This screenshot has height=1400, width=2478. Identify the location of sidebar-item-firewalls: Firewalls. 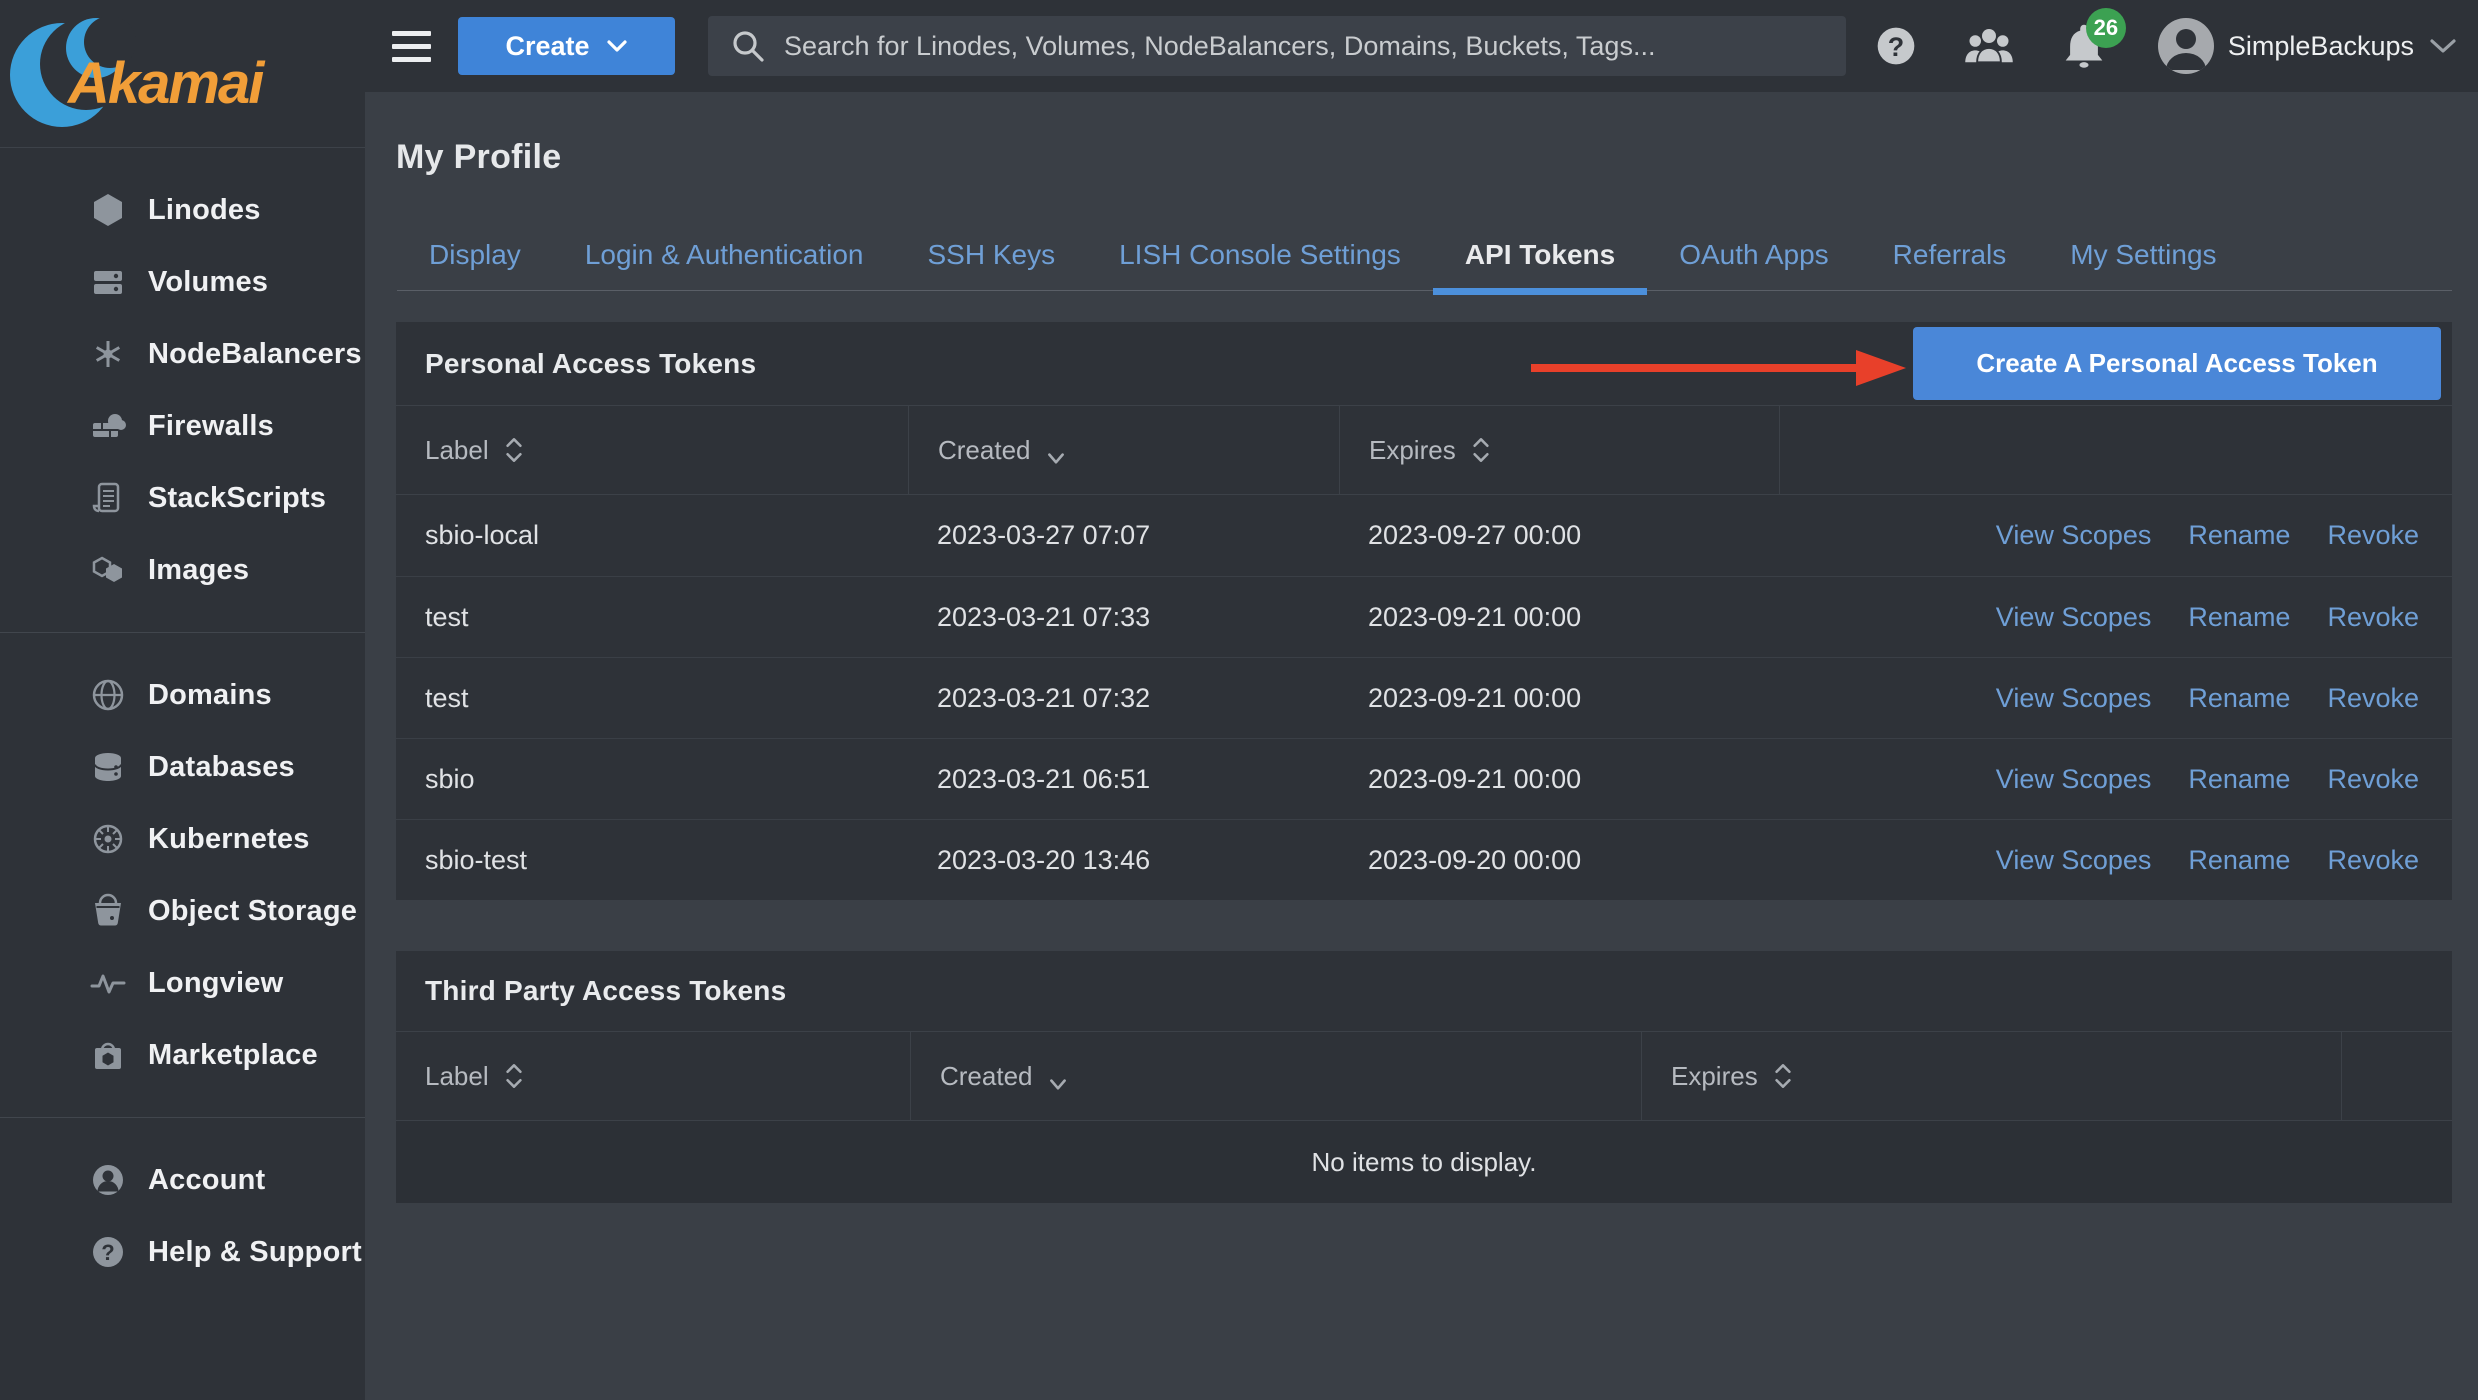
(182, 426).